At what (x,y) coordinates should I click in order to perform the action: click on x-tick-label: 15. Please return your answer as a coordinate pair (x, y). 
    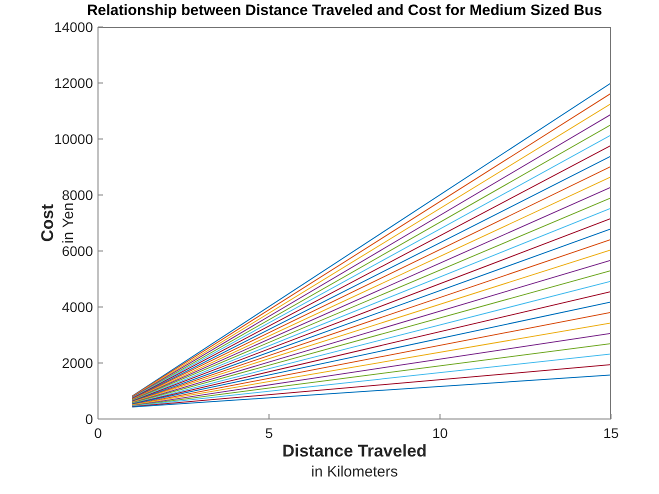
    Looking at the image, I should click on (611, 432).